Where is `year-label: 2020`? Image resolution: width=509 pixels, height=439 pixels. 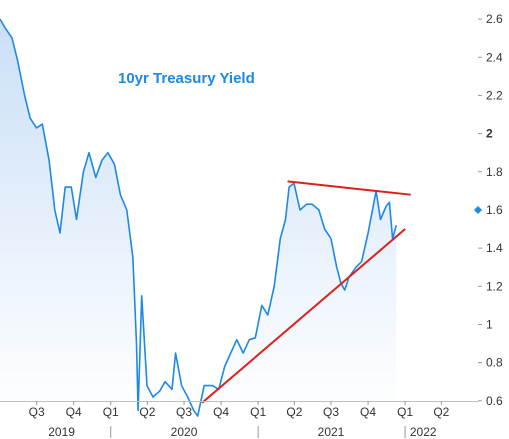 year-label: 2020 is located at coordinates (184, 432).